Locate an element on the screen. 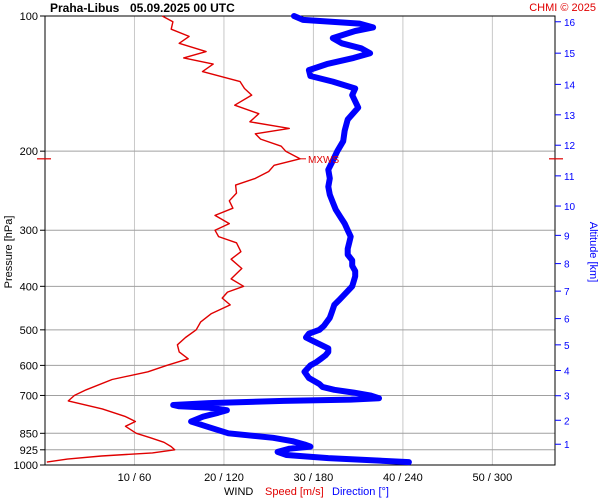  pressure-tick-label: 400 is located at coordinates (29, 287).